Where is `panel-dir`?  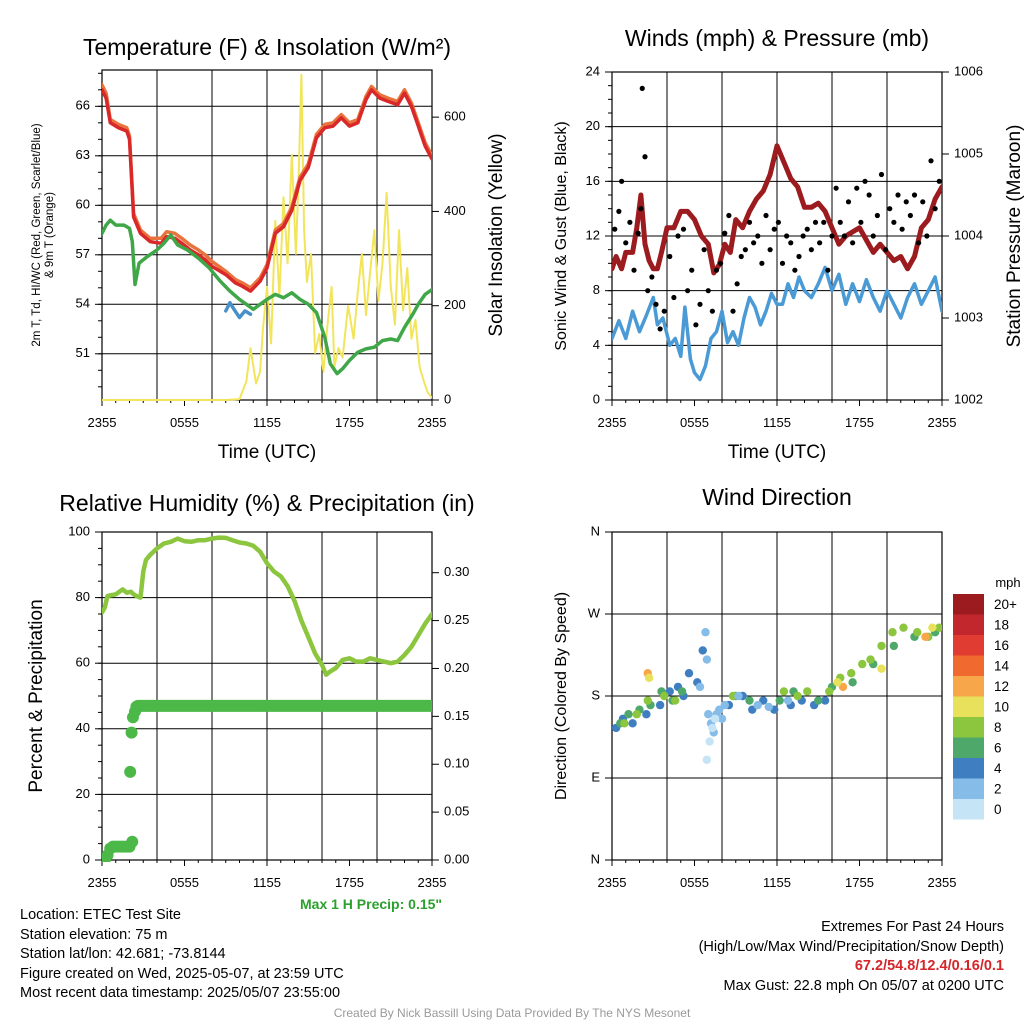
panel-dir is located at coordinates (774, 698).